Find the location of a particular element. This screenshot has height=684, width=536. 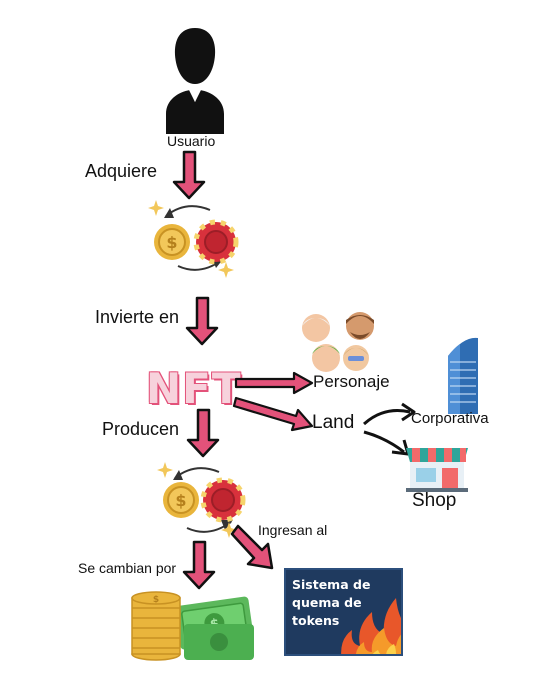

arrow-invest is located at coordinates (202, 321).